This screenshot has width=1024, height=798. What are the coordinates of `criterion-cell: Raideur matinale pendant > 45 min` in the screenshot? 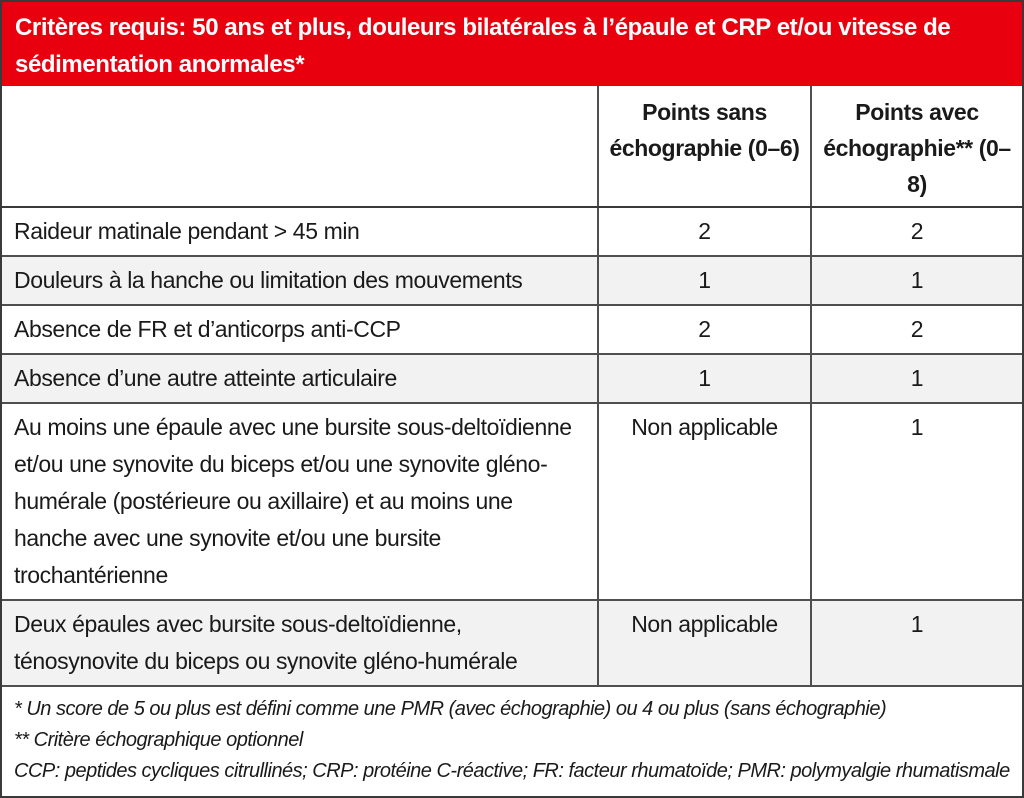 It's located at (300, 231).